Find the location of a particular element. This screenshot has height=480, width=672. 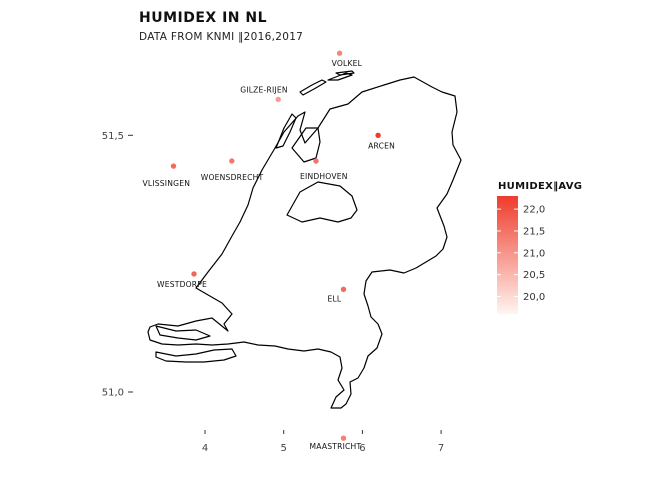

ameland-outline is located at coordinates (345, 73).